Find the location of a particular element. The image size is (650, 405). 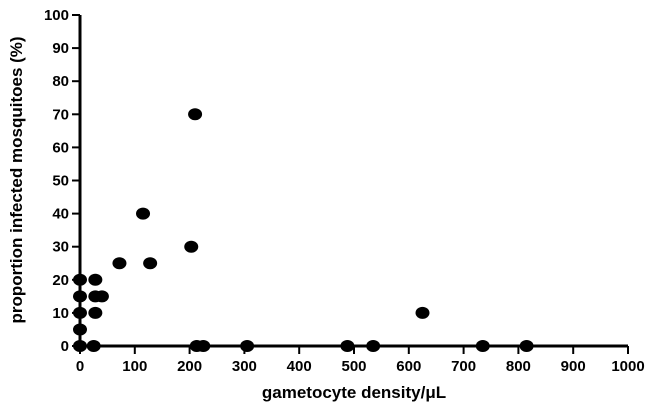

x-tick-label: 800 is located at coordinates (518, 366).